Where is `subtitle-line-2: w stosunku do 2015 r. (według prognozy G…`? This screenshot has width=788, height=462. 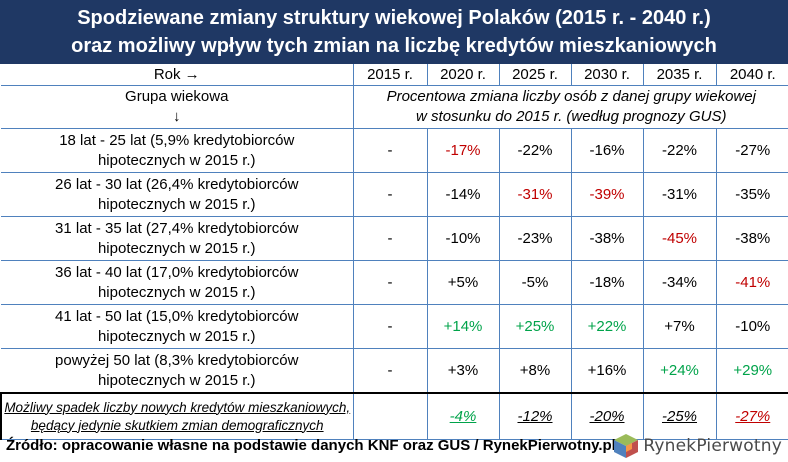 subtitle-line-2: w stosunku do 2015 r. (według prognozy G… is located at coordinates (571, 116).